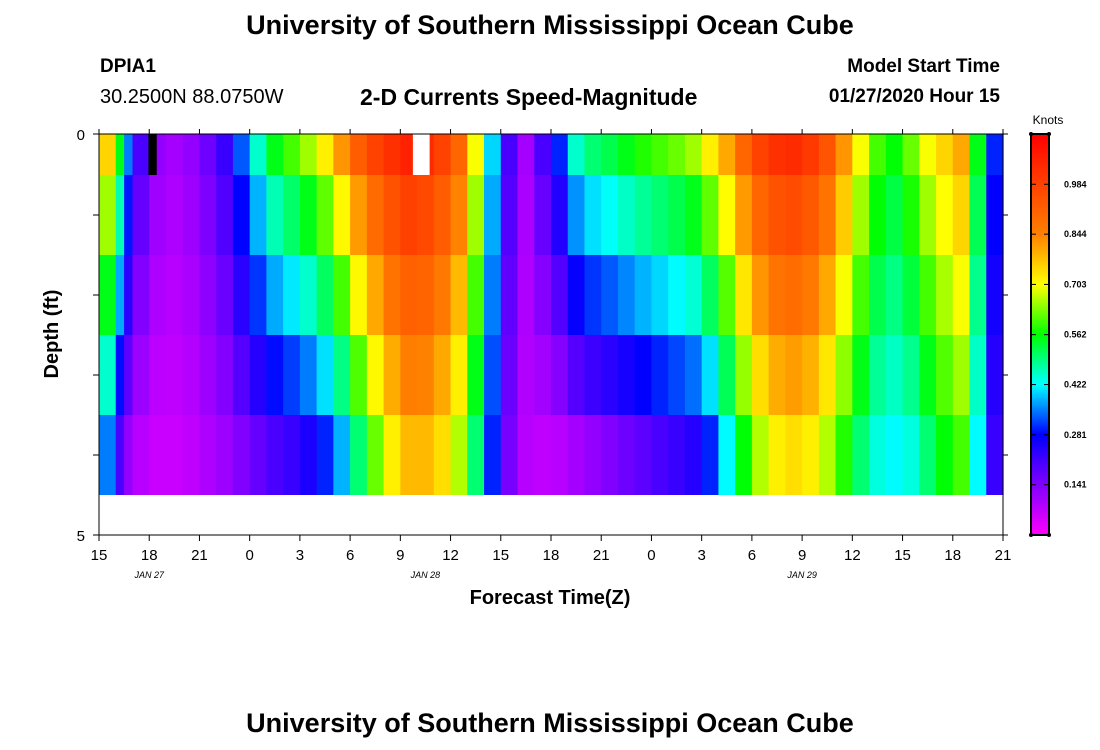  Describe the element at coordinates (701, 555) in the screenshot. I see `x-tick-label: 3` at that location.